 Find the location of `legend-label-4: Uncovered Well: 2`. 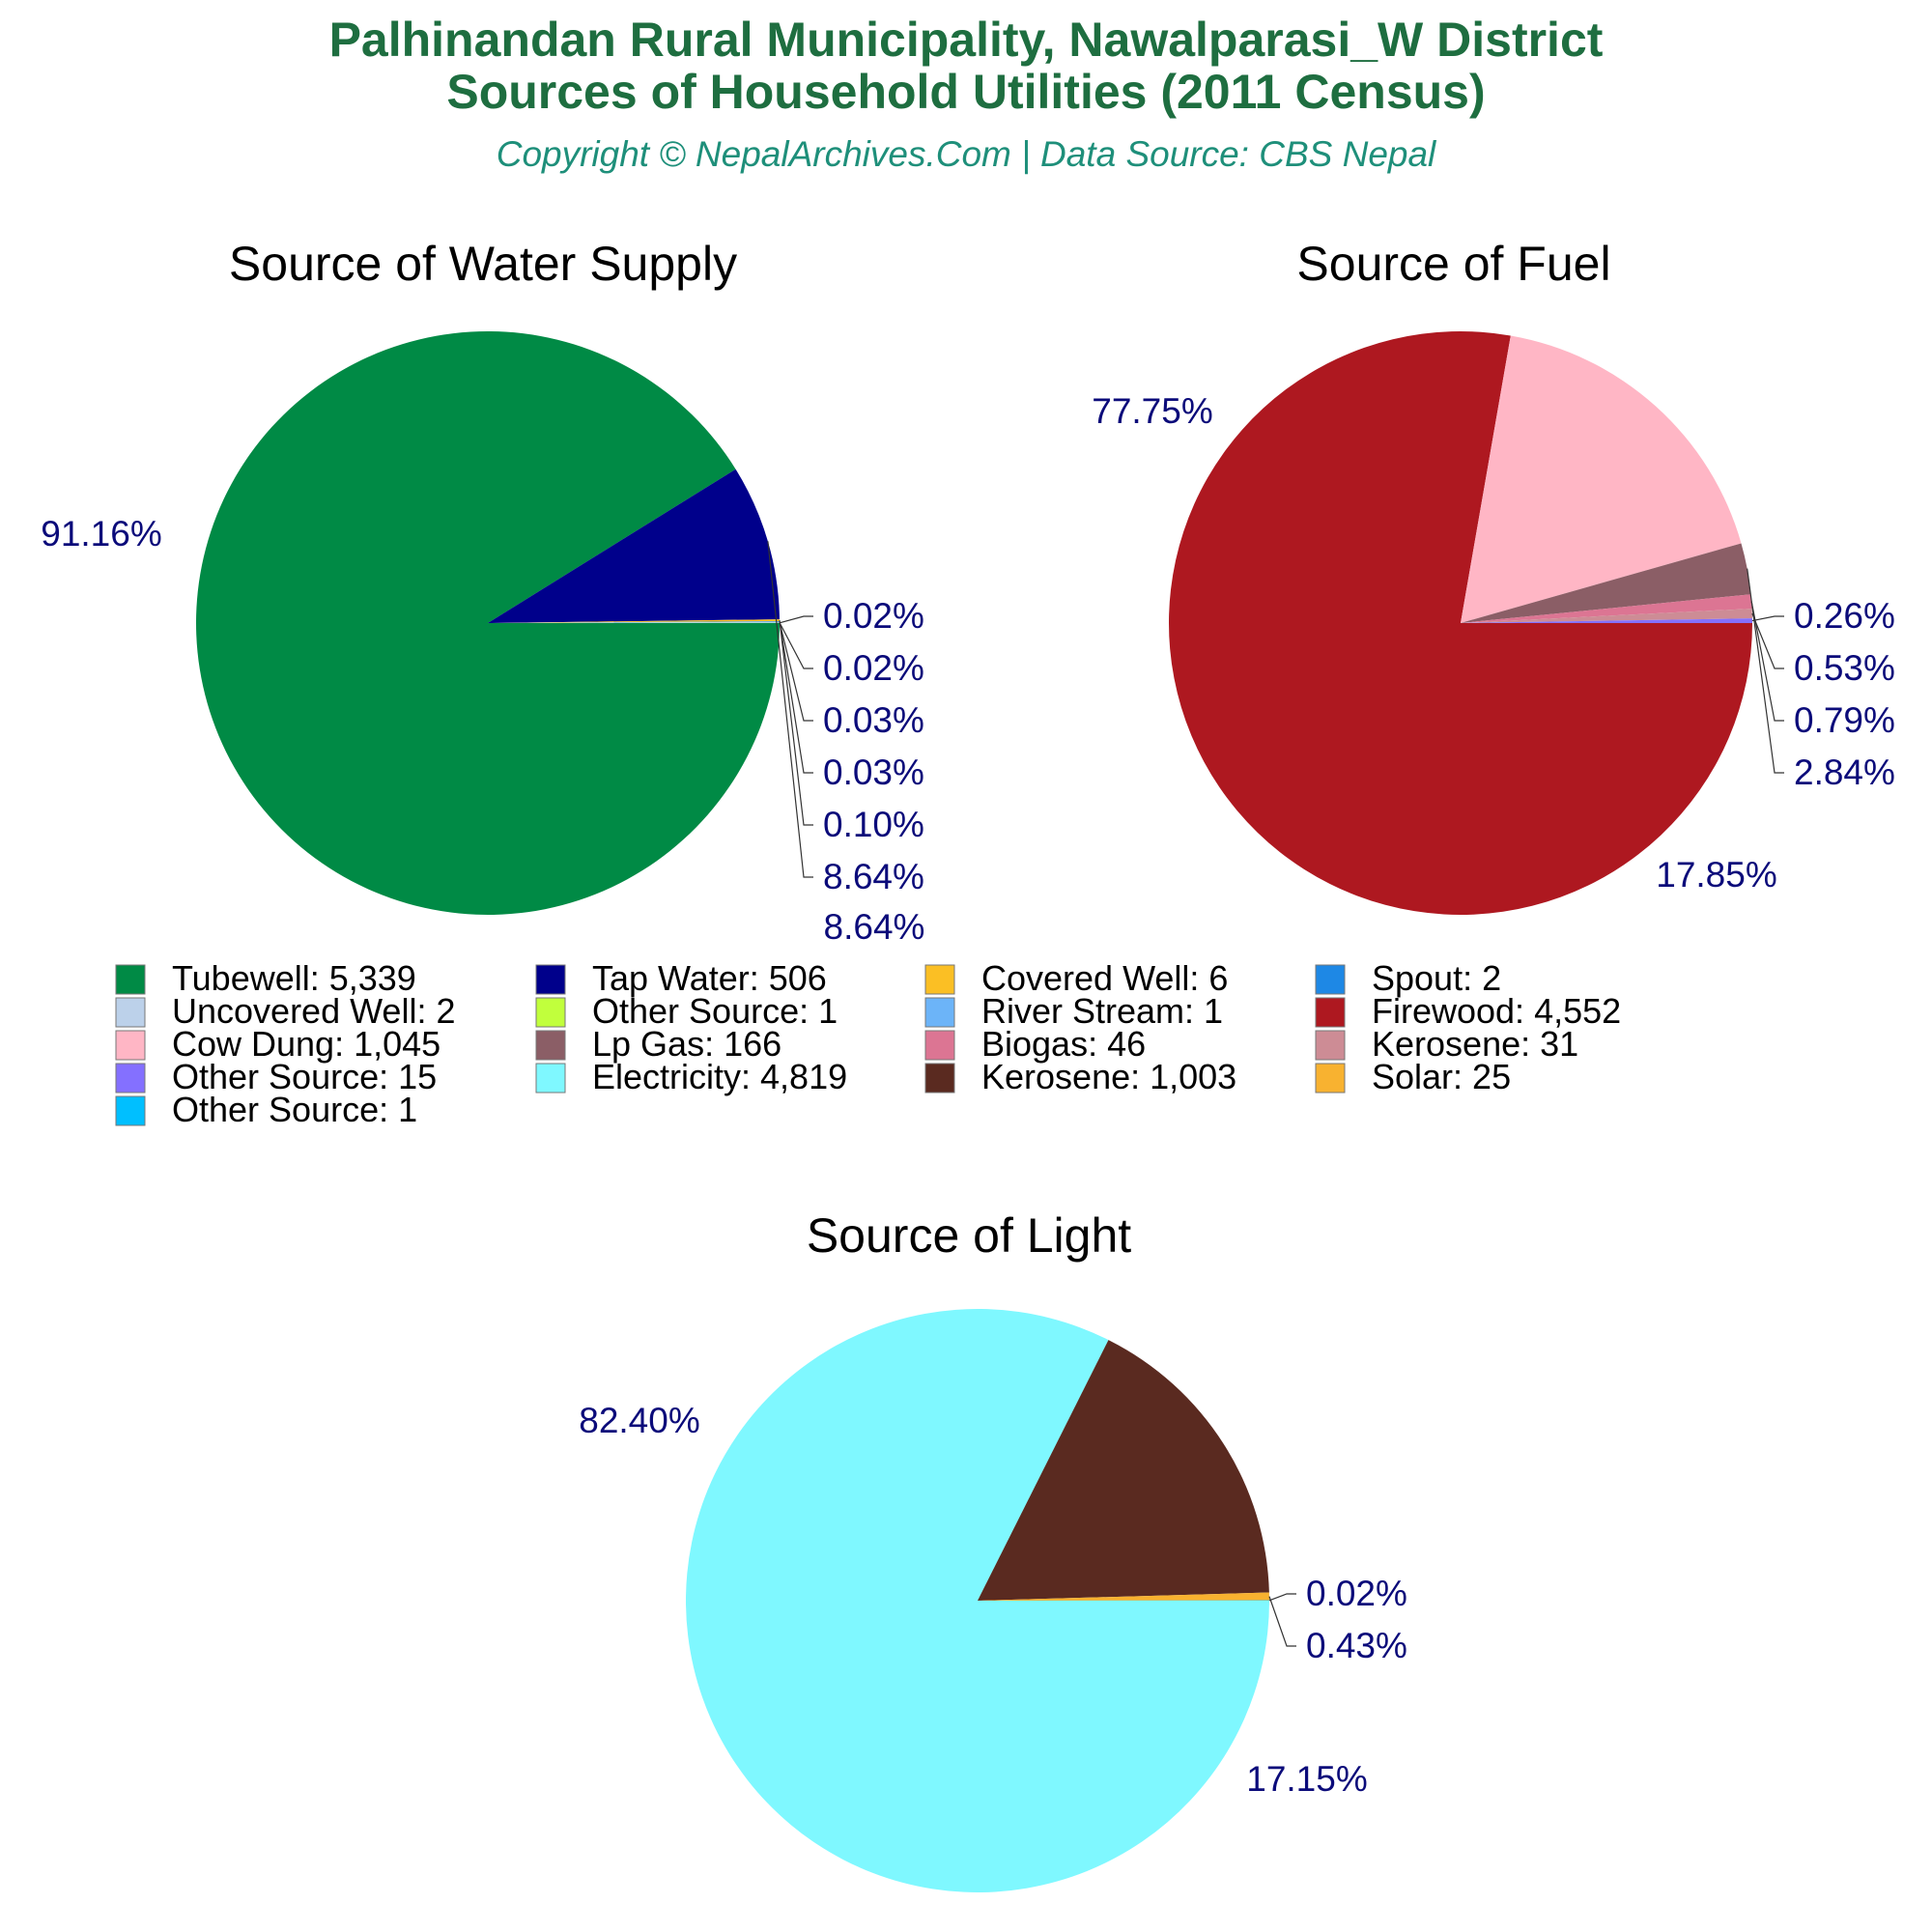

legend-label-4: Uncovered Well: 2 is located at coordinates (313, 1011).